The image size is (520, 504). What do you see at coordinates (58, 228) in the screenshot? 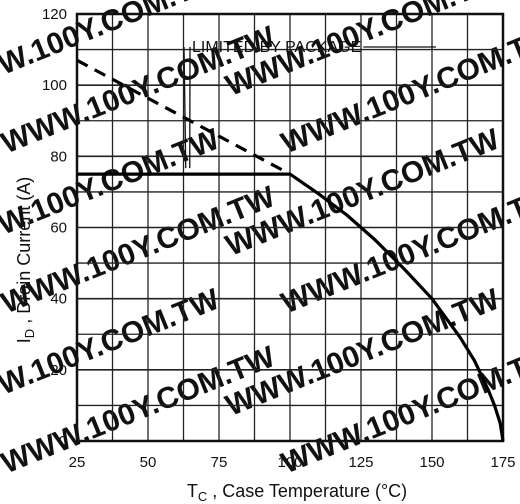
I see `y-tick-label: 60` at bounding box center [58, 228].